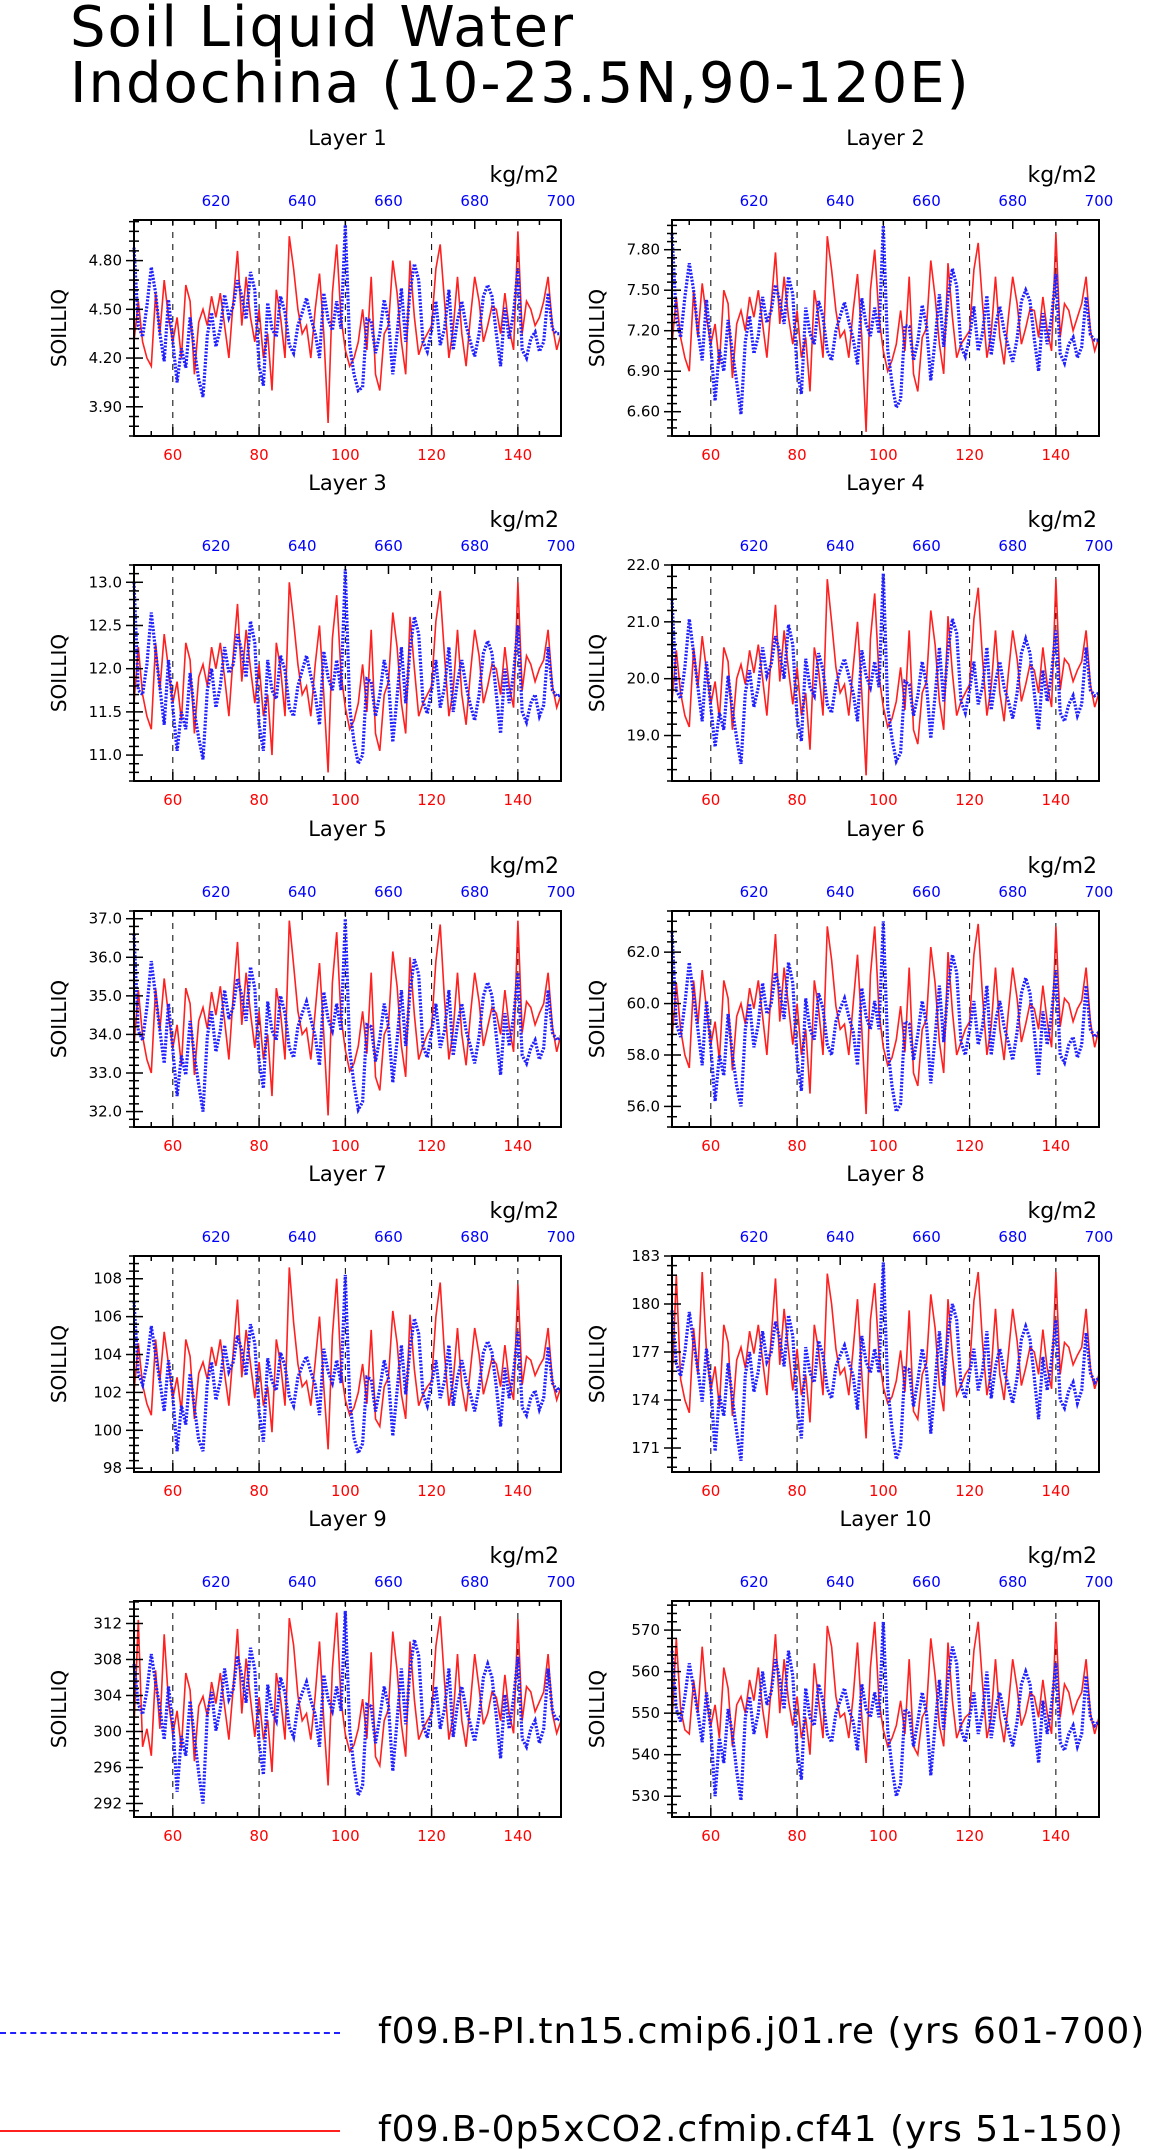 The height and width of the screenshot is (2150, 1155). Describe the element at coordinates (643, 1004) in the screenshot. I see `y-tick-label: 60.0` at that location.